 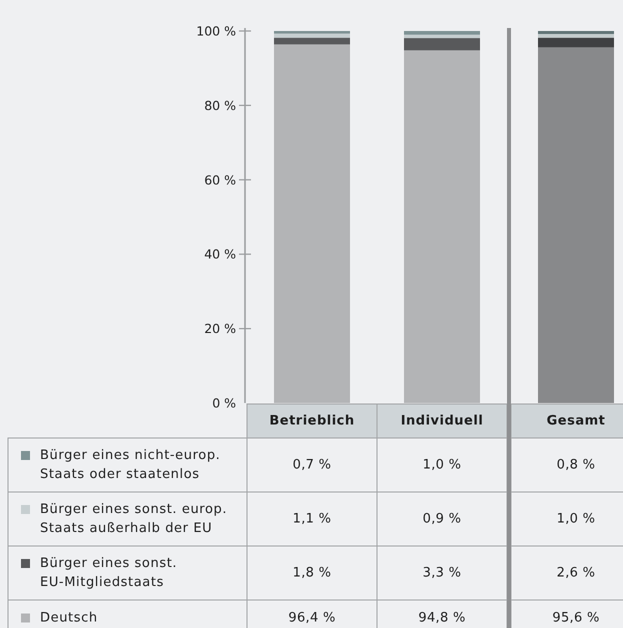 I want to click on data-label: 0,9 %, so click(x=442, y=519).